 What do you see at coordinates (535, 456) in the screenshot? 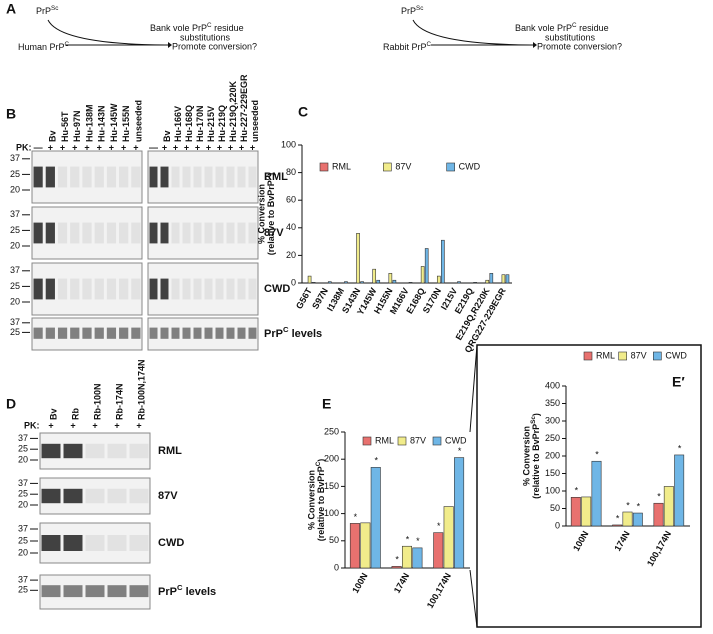
I see `y-axis-label: (relative to BvPrPSc)` at bounding box center [535, 456].